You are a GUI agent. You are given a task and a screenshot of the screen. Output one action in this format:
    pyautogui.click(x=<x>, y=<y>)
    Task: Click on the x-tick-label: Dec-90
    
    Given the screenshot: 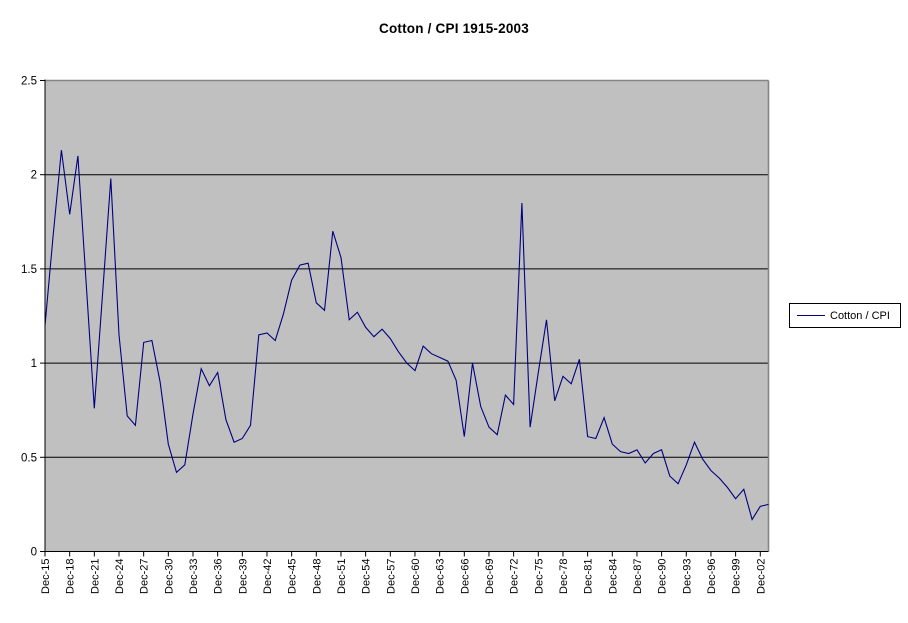 What is the action you would take?
    pyautogui.click(x=663, y=576)
    